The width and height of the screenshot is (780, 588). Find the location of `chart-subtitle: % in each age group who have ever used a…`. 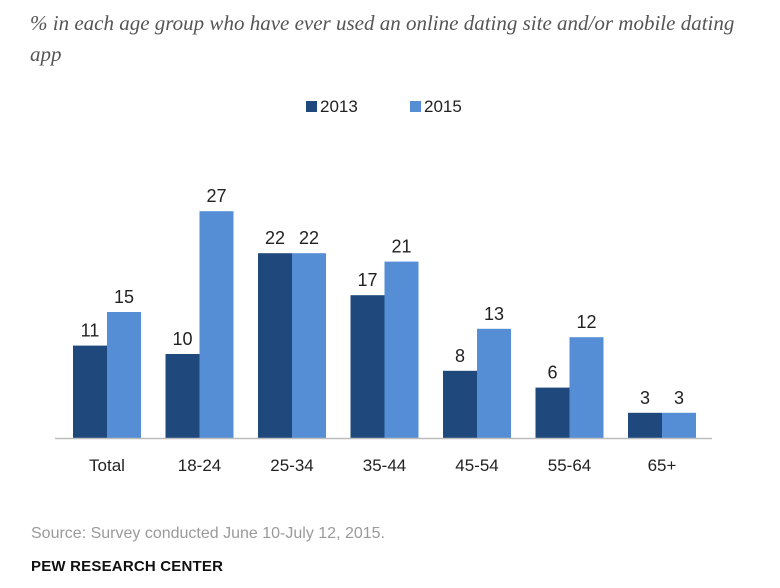

chart-subtitle: % in each age group who have ever used a… is located at coordinates (382, 38).